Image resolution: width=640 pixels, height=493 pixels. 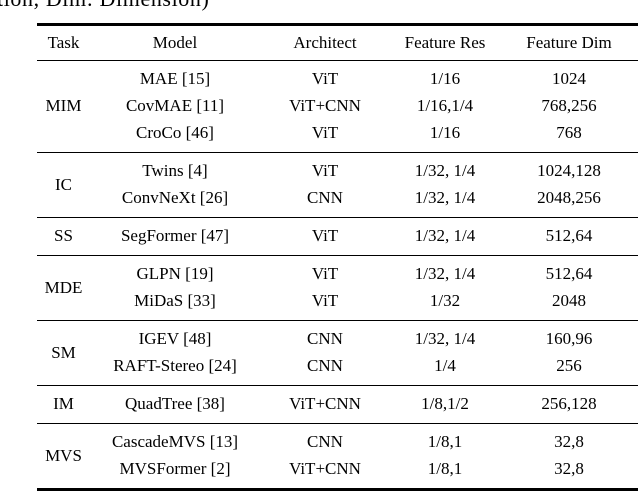 I want to click on feature-res-cell: 1/8,1/2, so click(x=445, y=404).